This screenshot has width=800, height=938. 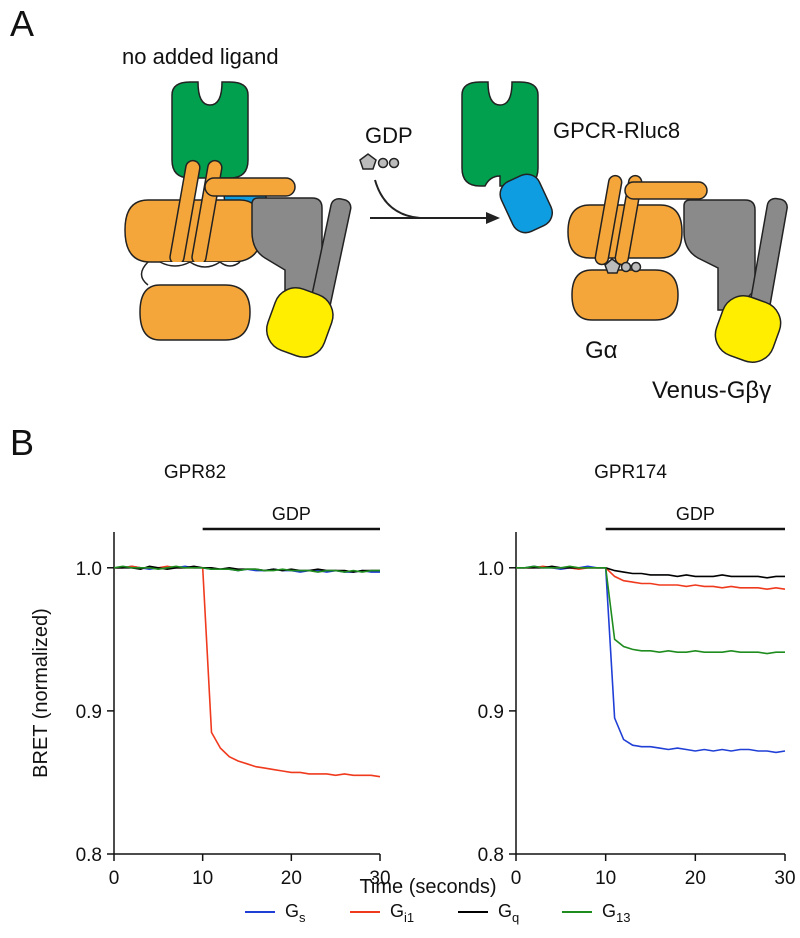 I want to click on pocket, so click(x=200, y=264).